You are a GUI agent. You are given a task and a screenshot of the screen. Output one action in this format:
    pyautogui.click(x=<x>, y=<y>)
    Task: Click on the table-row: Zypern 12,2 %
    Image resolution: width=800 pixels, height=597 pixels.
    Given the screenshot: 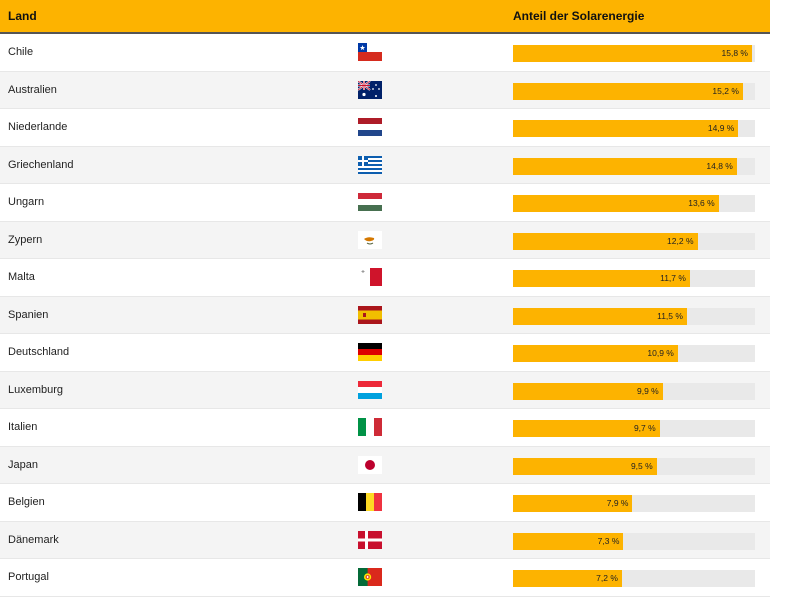 What is the action you would take?
    pyautogui.click(x=385, y=240)
    